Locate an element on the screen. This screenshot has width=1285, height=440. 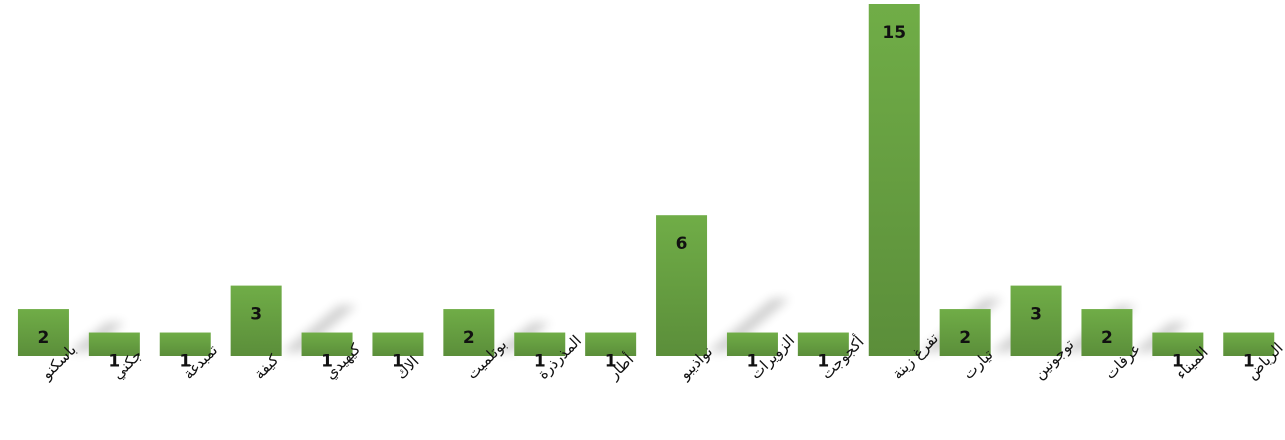
bar-shadow is located at coordinates (319, 328).